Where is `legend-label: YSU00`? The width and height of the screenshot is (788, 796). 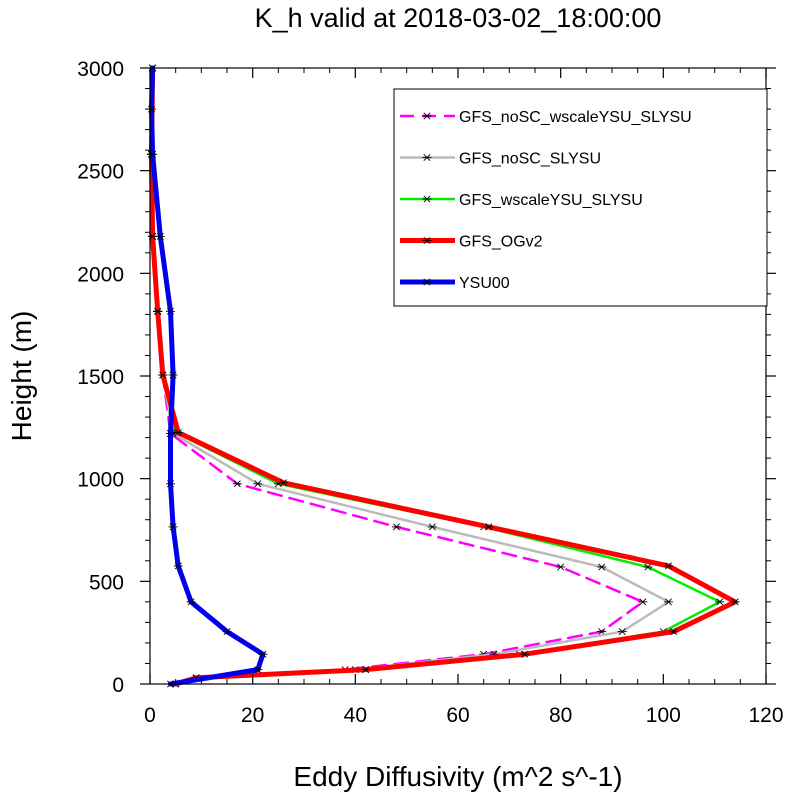
legend-label: YSU00 is located at coordinates (484, 283).